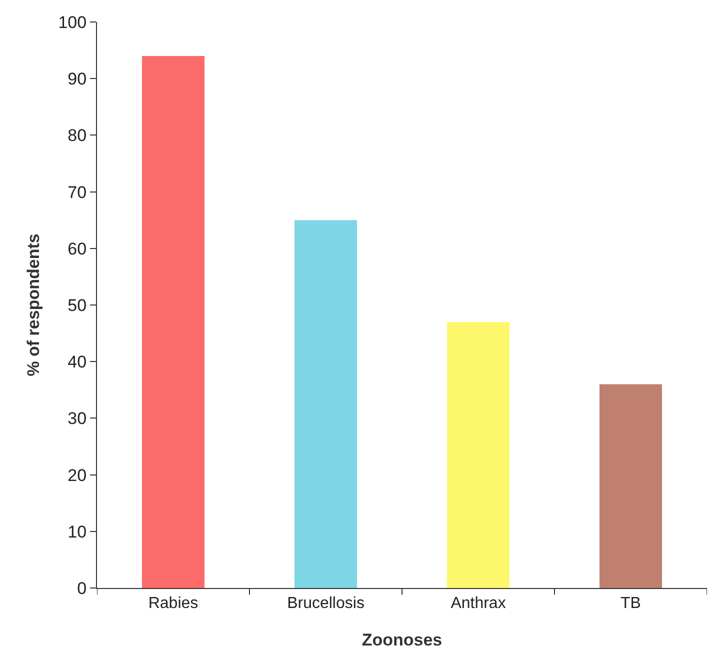  I want to click on y-axis-title: % of respondents, so click(33, 305).